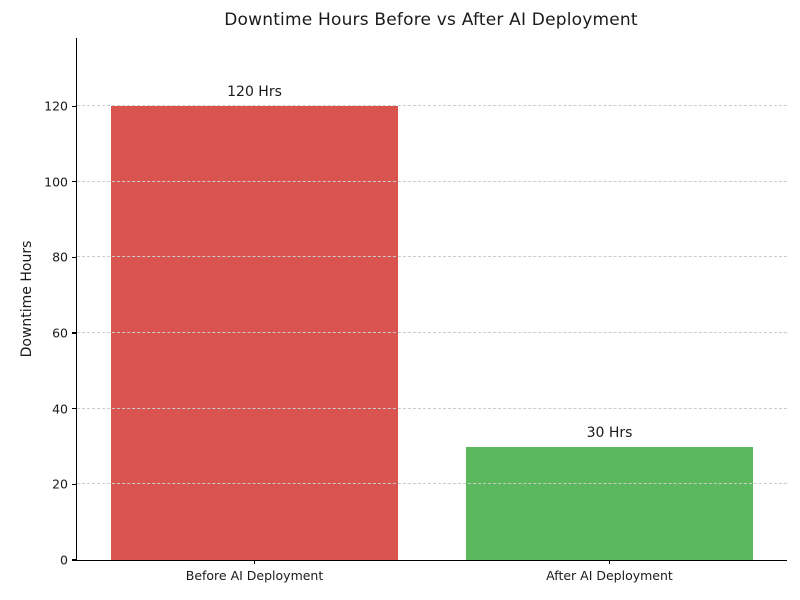 This screenshot has height=600, width=800. What do you see at coordinates (609, 575) in the screenshot?
I see `x-tick-label: After AI Deployment` at bounding box center [609, 575].